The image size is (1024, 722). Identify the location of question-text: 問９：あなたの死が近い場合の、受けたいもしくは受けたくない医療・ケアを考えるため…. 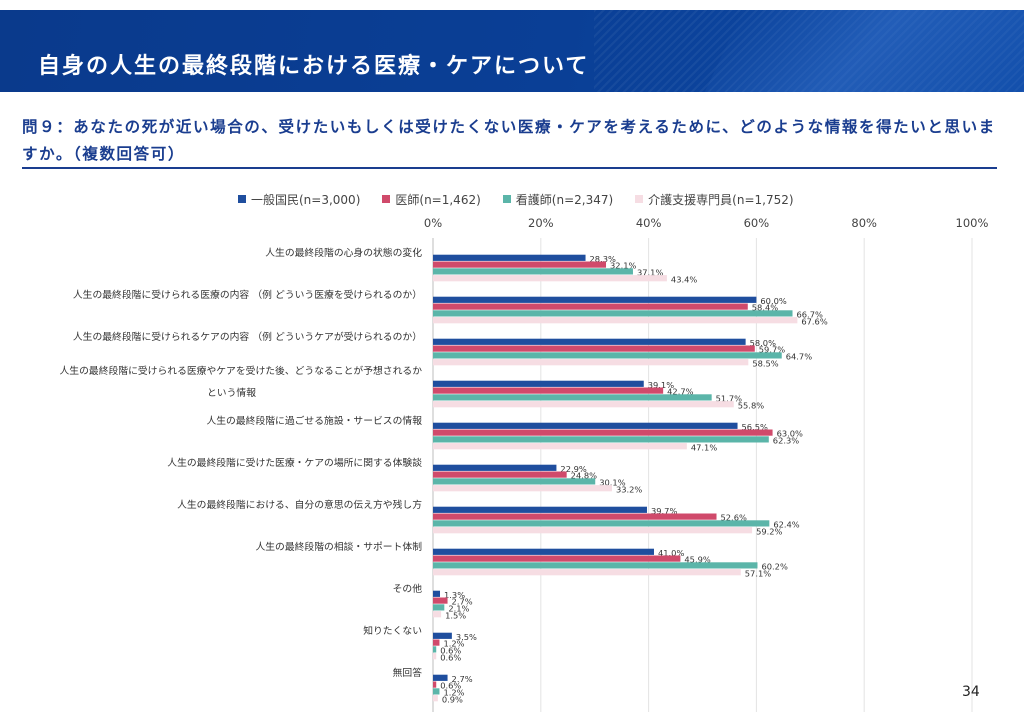
(509, 140).